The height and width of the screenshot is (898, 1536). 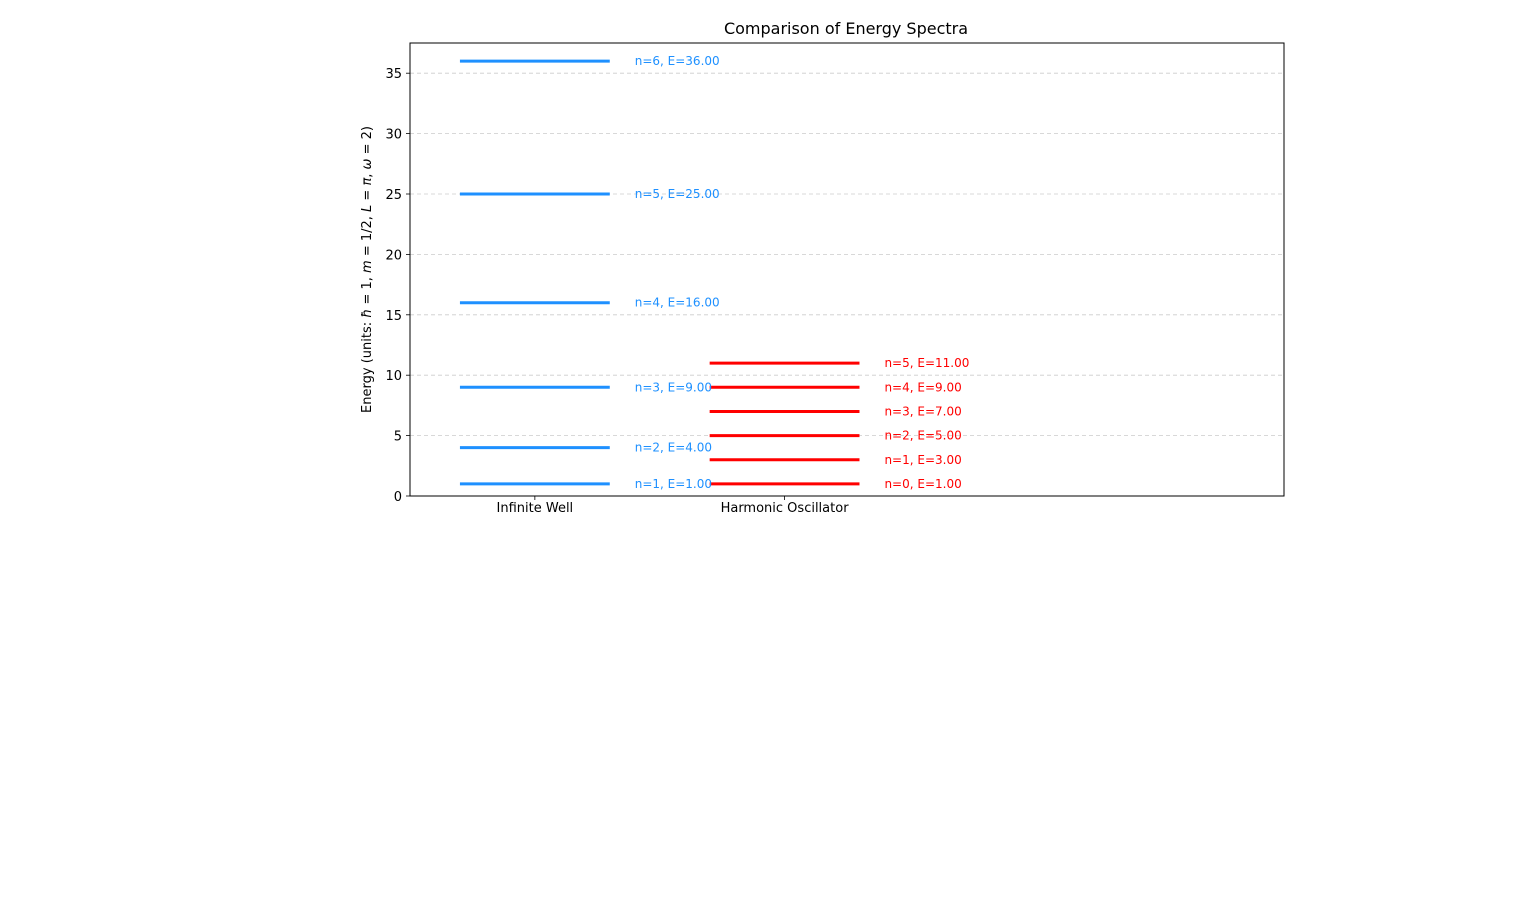 I want to click on y-tick-label: 25, so click(x=393, y=195).